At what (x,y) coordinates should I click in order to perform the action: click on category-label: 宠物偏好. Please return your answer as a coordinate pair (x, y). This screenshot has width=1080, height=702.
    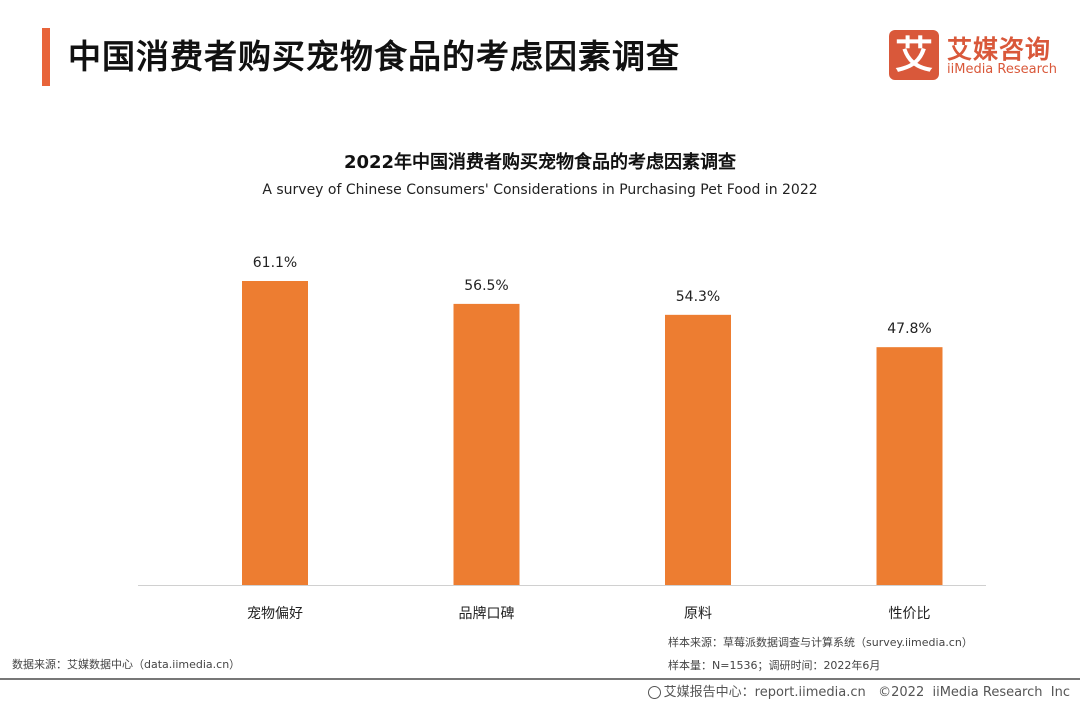
    Looking at the image, I should click on (275, 614).